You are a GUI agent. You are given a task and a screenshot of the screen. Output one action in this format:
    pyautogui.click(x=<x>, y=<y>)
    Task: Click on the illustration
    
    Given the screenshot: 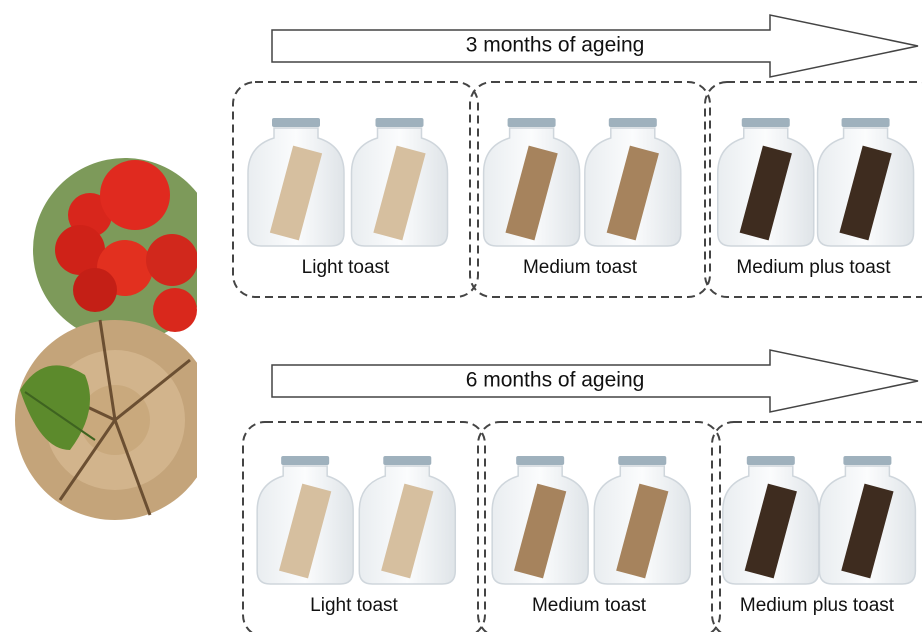 What is the action you would take?
    pyautogui.click(x=106, y=339)
    